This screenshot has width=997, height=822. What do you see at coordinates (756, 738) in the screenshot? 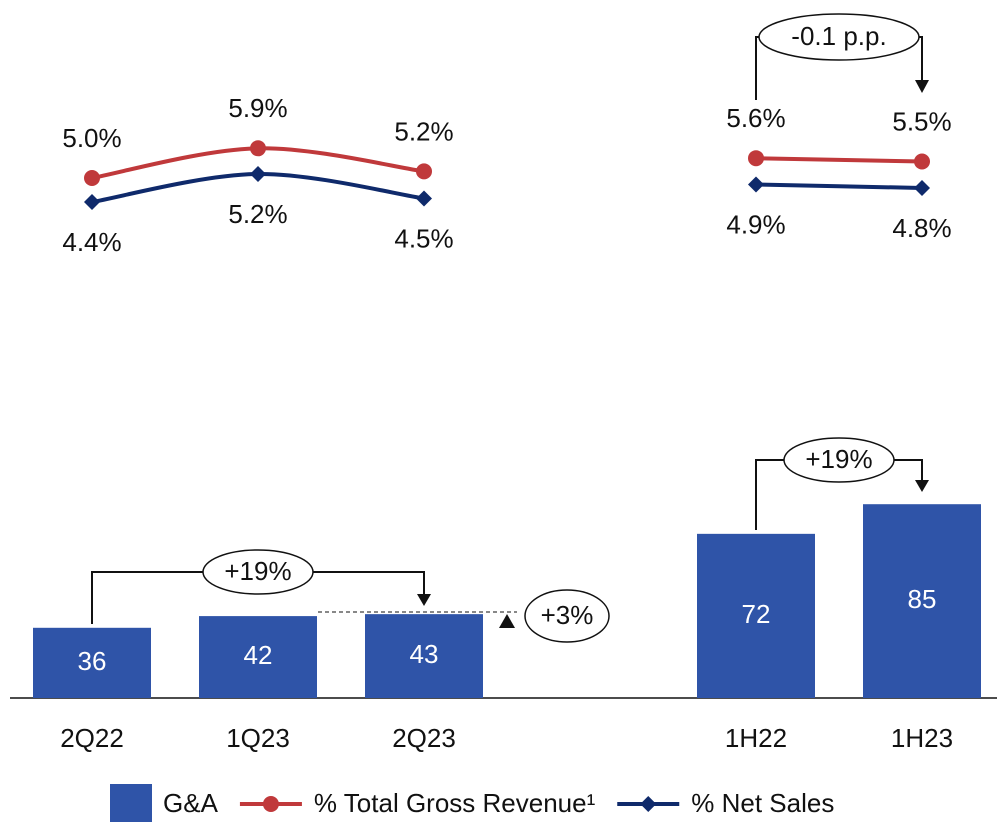
I see `x-tick-label: 1H22` at bounding box center [756, 738].